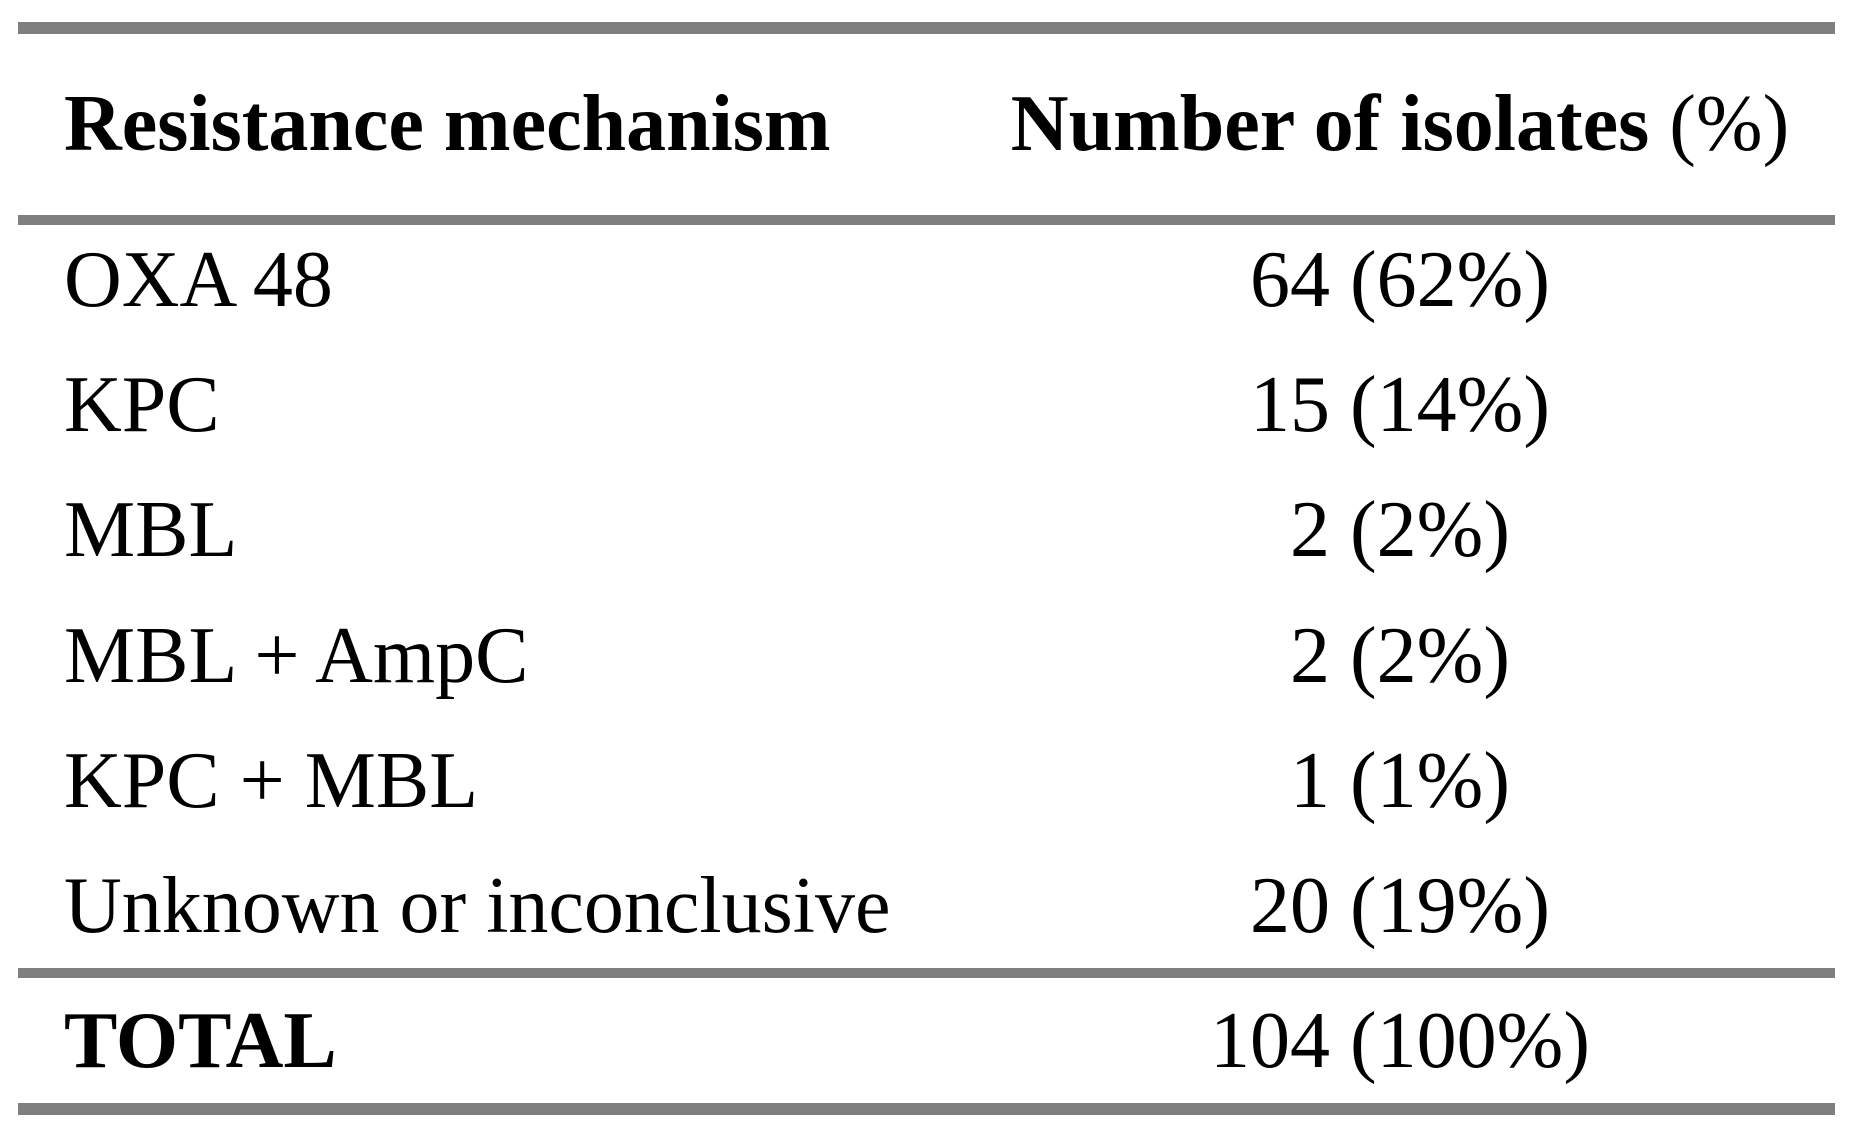 This screenshot has width=1854, height=1138. Describe the element at coordinates (447, 124) in the screenshot. I see `column-header-resistance-mechanism: Resistance mechanism` at that location.